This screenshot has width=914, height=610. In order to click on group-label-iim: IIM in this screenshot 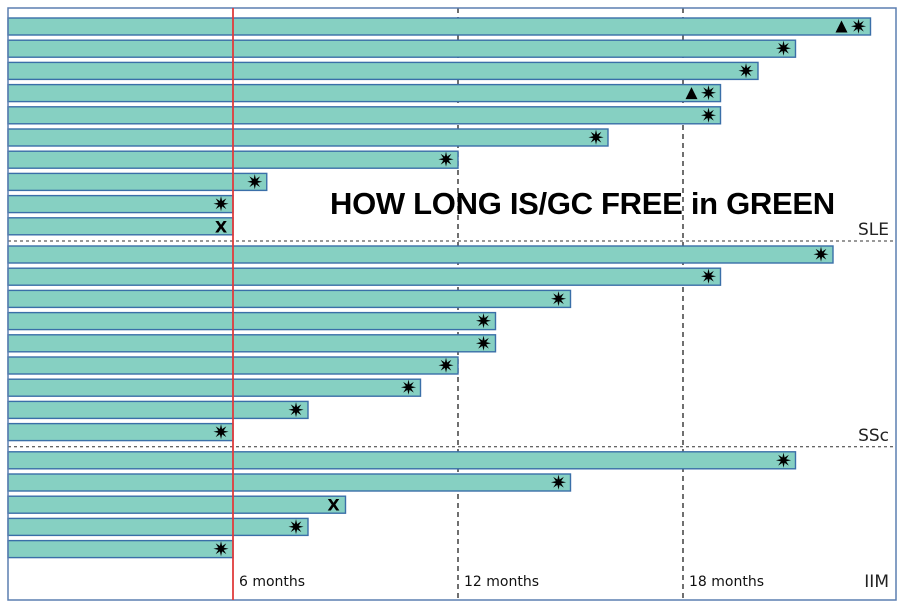, I will do `click(876, 582)`.